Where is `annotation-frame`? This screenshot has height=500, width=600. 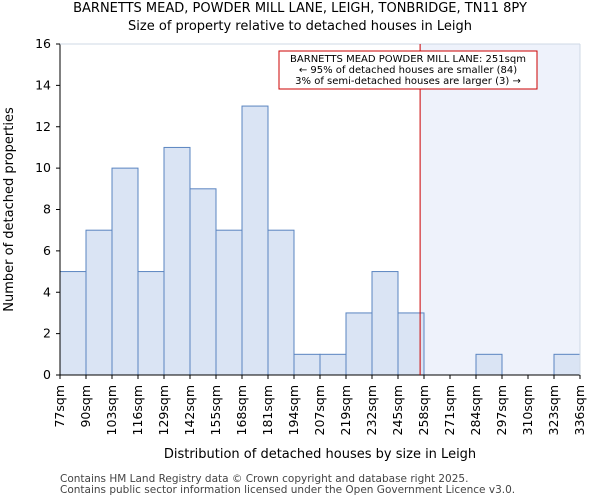
annotation-frame is located at coordinates (408, 70).